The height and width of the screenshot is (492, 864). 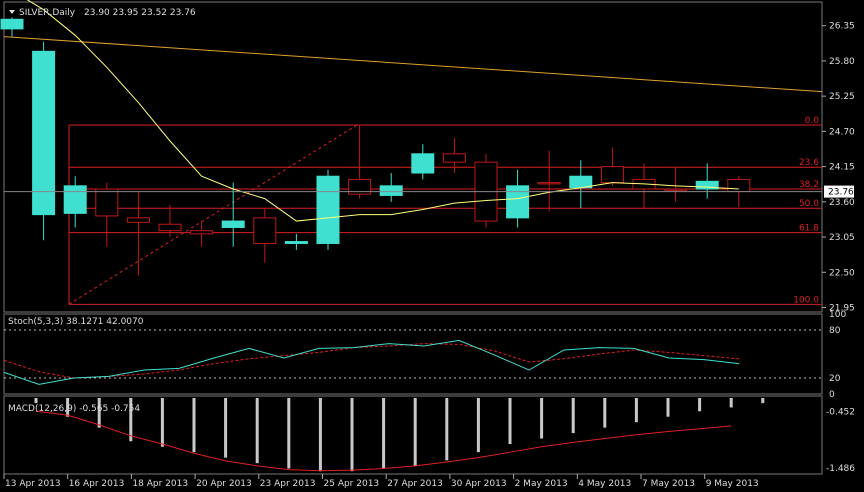 I want to click on price-tick-label: 23.60, so click(x=842, y=203).